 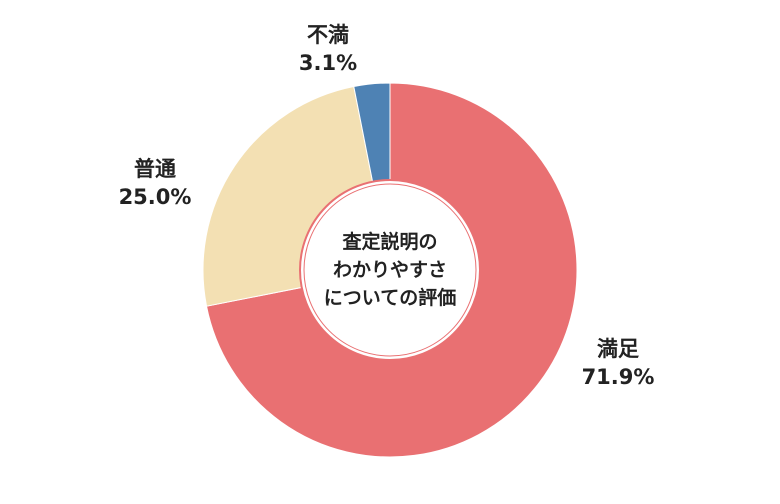 What do you see at coordinates (155, 197) in the screenshot?
I see `slice-value-futsuu: 25.0%` at bounding box center [155, 197].